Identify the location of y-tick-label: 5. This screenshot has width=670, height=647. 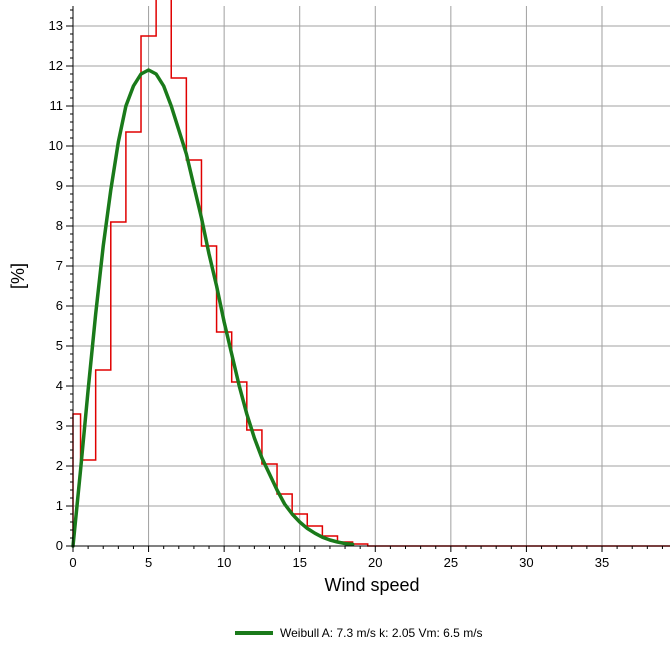
(59, 345).